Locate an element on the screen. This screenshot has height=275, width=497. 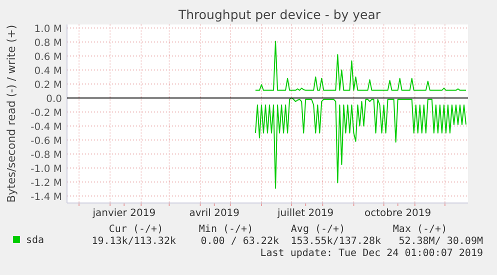
y-tick-label: 0.0 is located at coordinates (54, 99).